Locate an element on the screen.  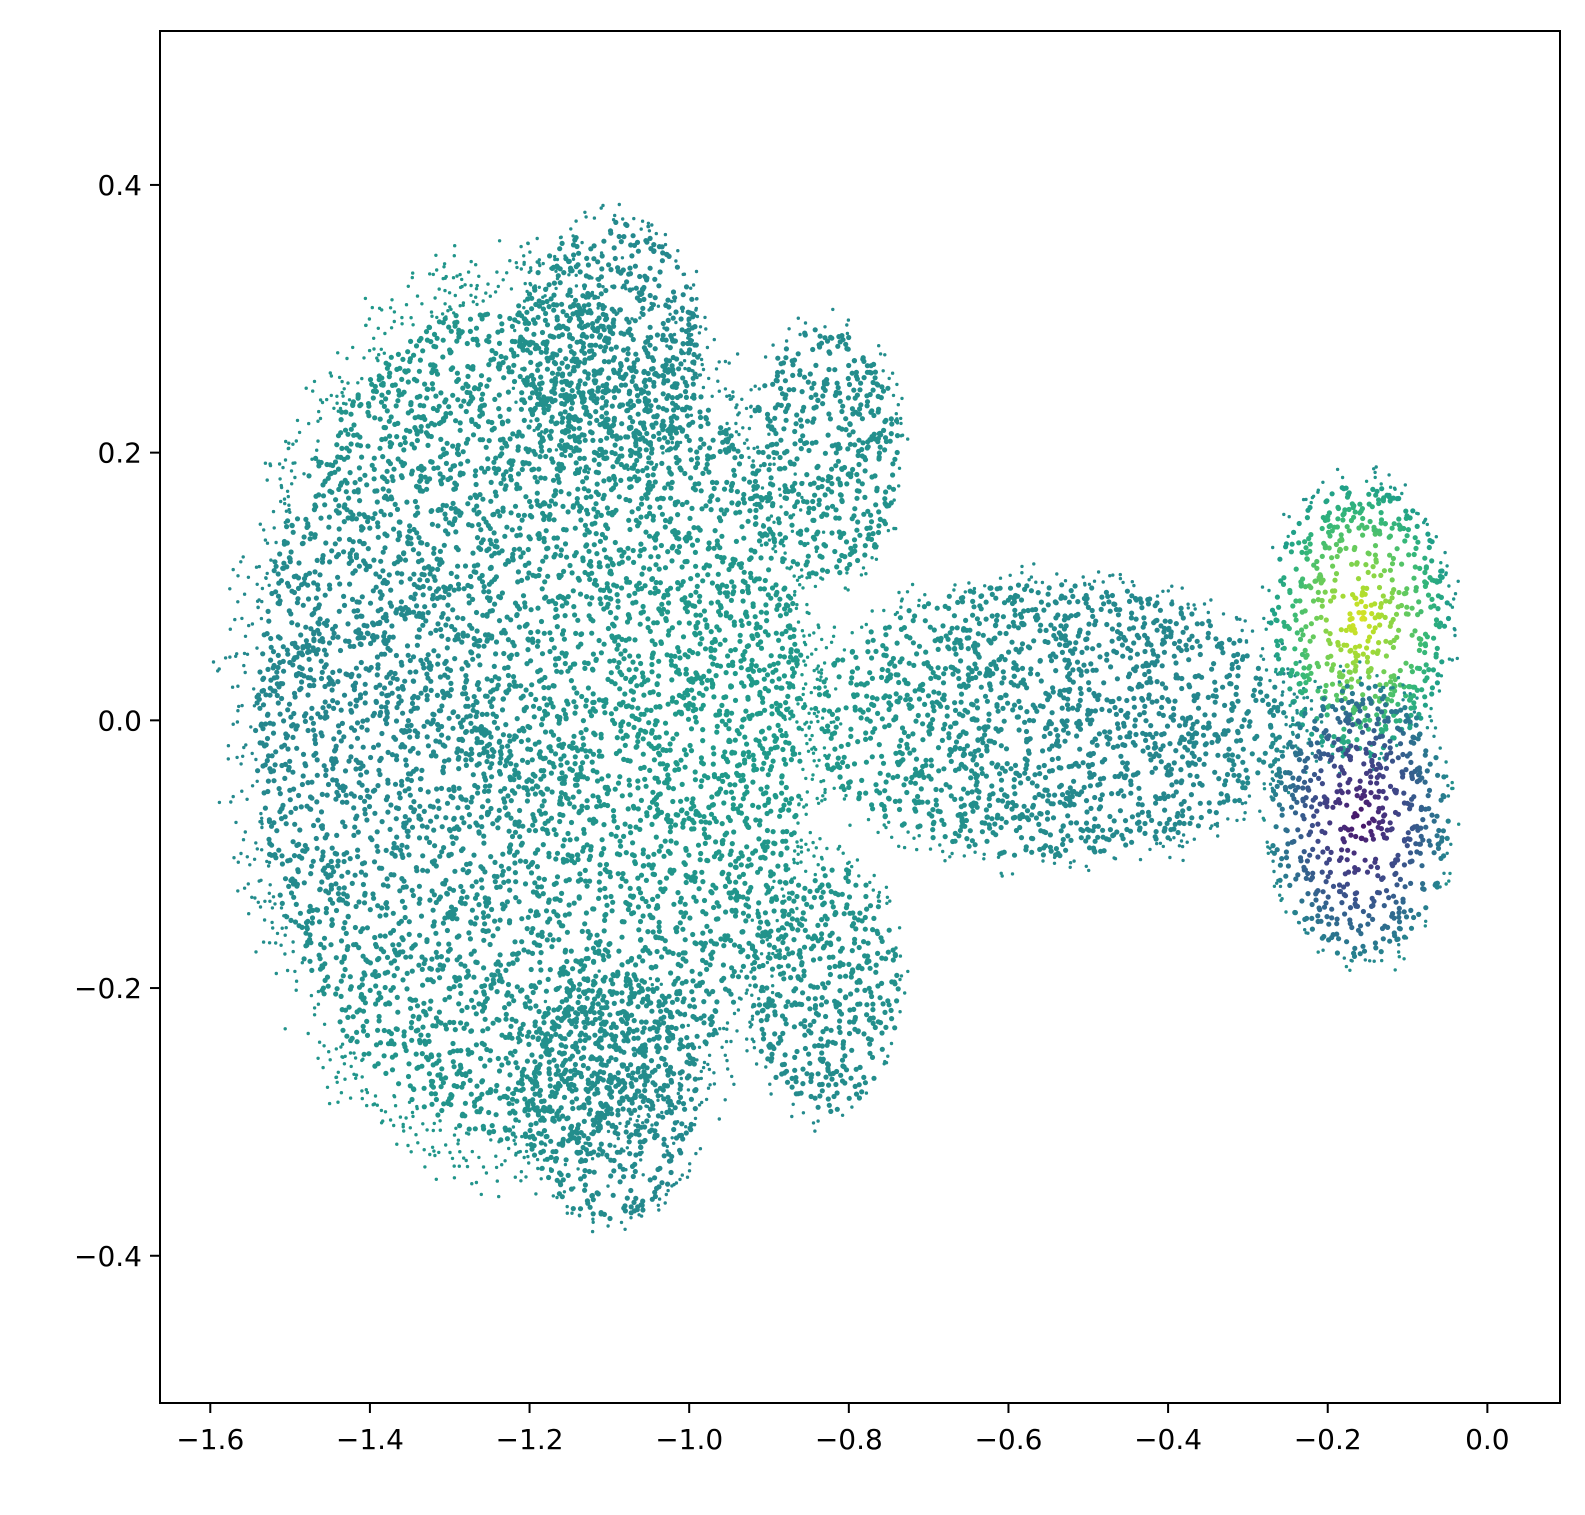
scatter-point-2030 is located at coordinates (559, 739).